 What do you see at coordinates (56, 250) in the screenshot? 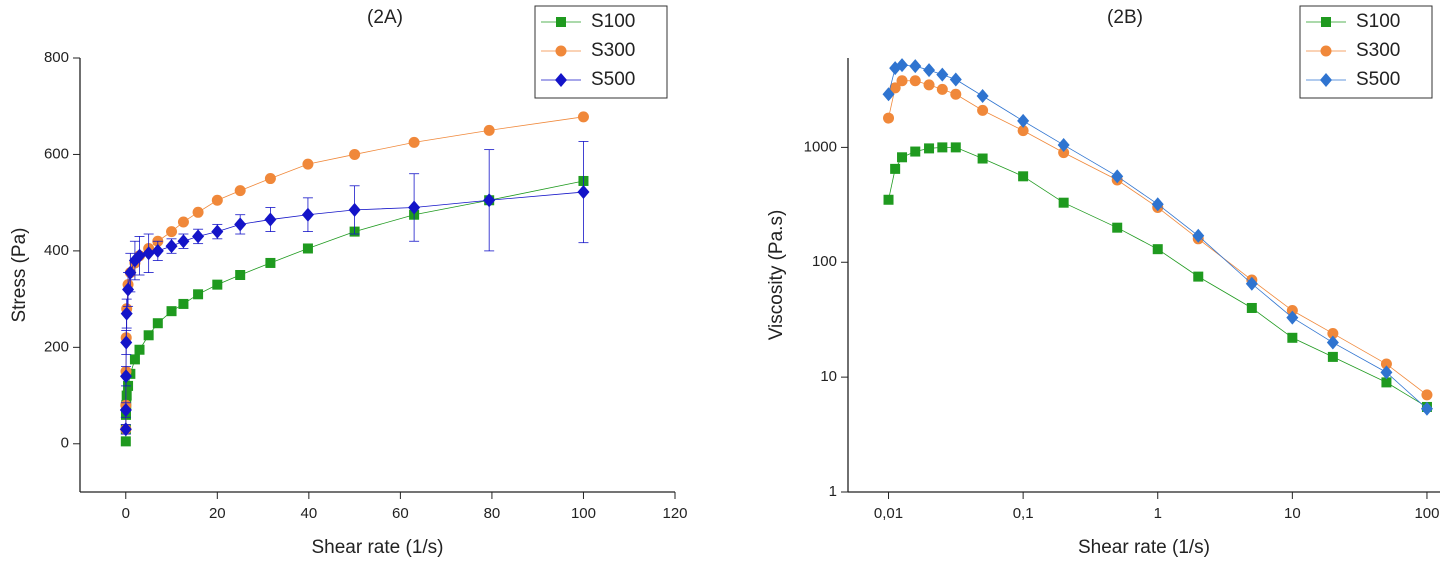
I see `y-tick-label: 400` at bounding box center [56, 250].